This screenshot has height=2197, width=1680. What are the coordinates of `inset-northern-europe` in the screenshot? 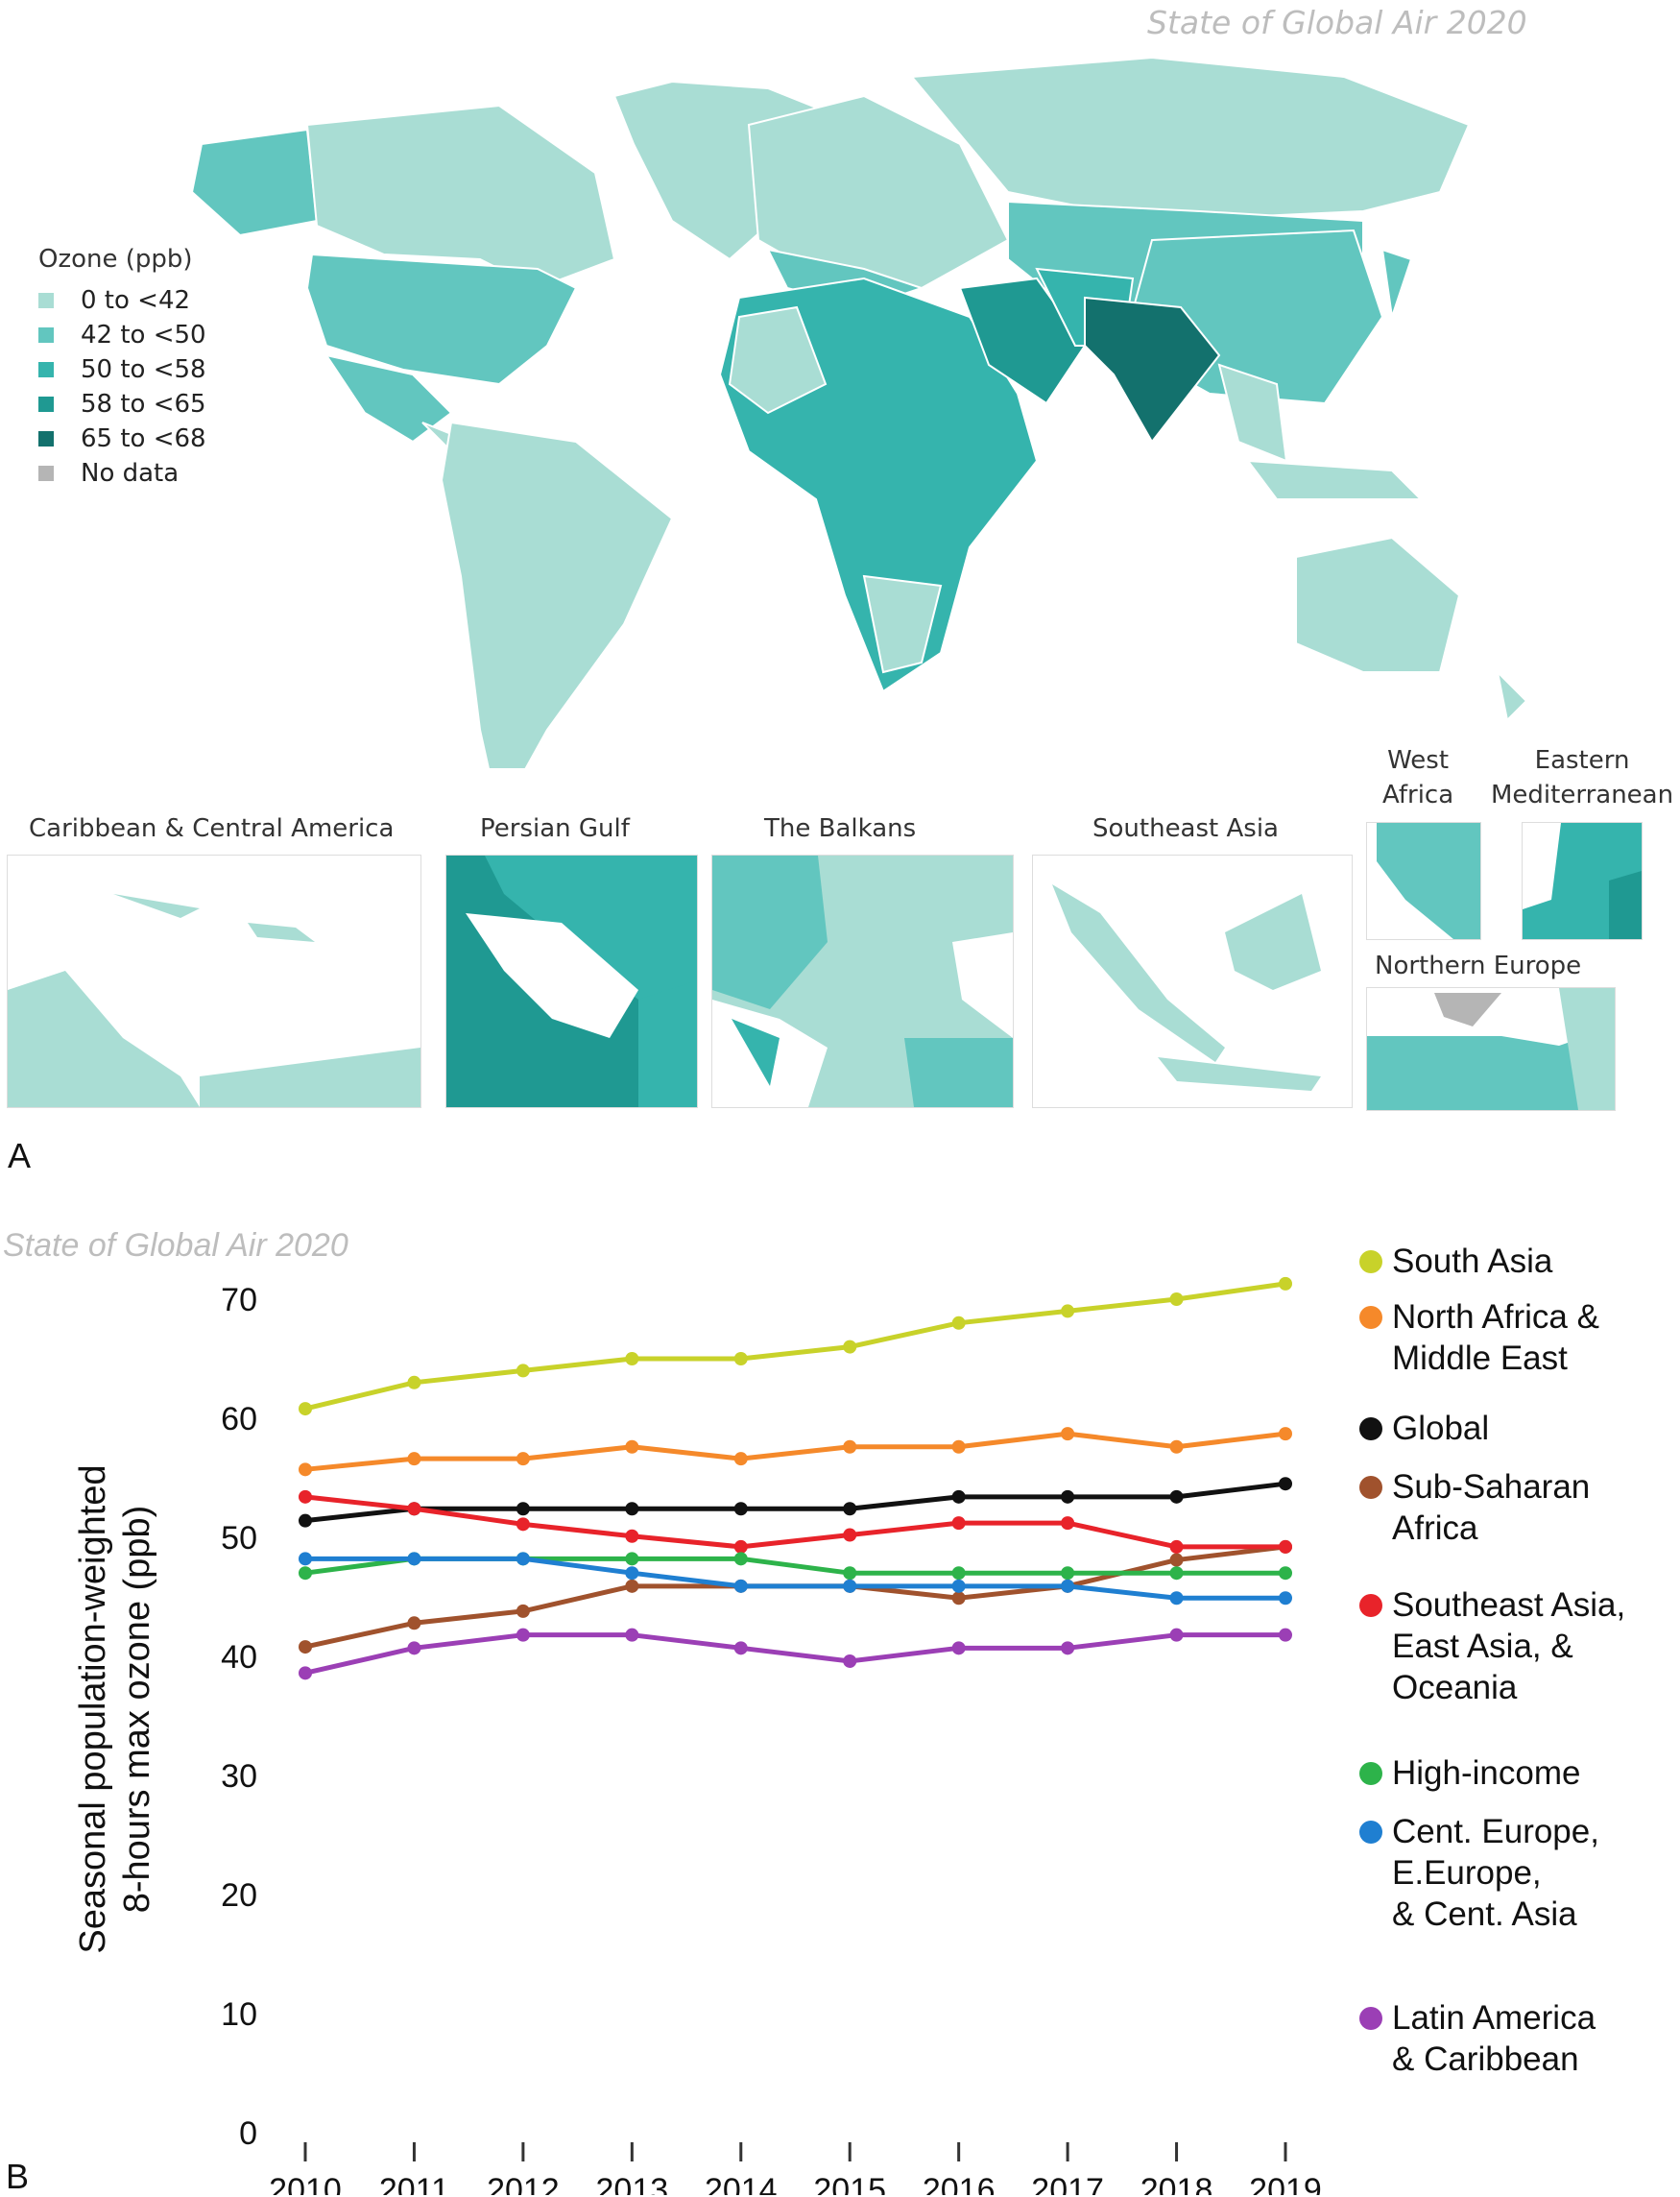 It's located at (1491, 1049).